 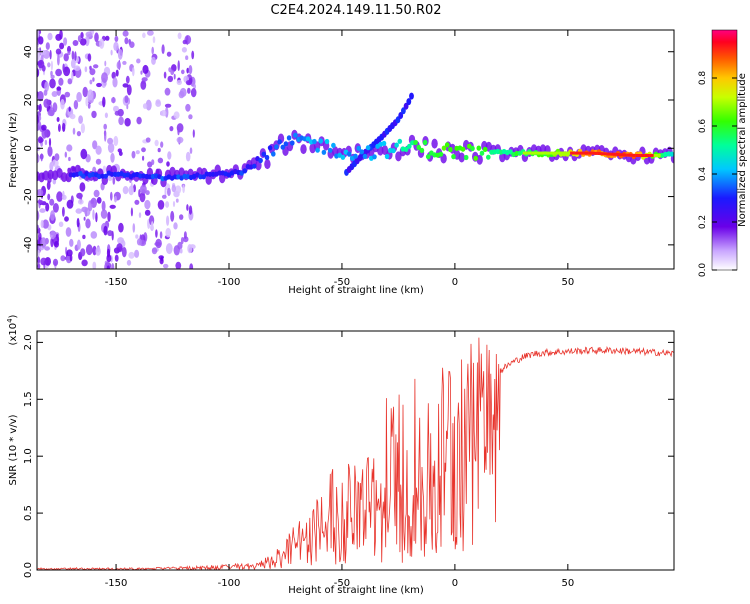 What do you see at coordinates (455, 583) in the screenshot?
I see `snr-x-tick-label: 0` at bounding box center [455, 583].